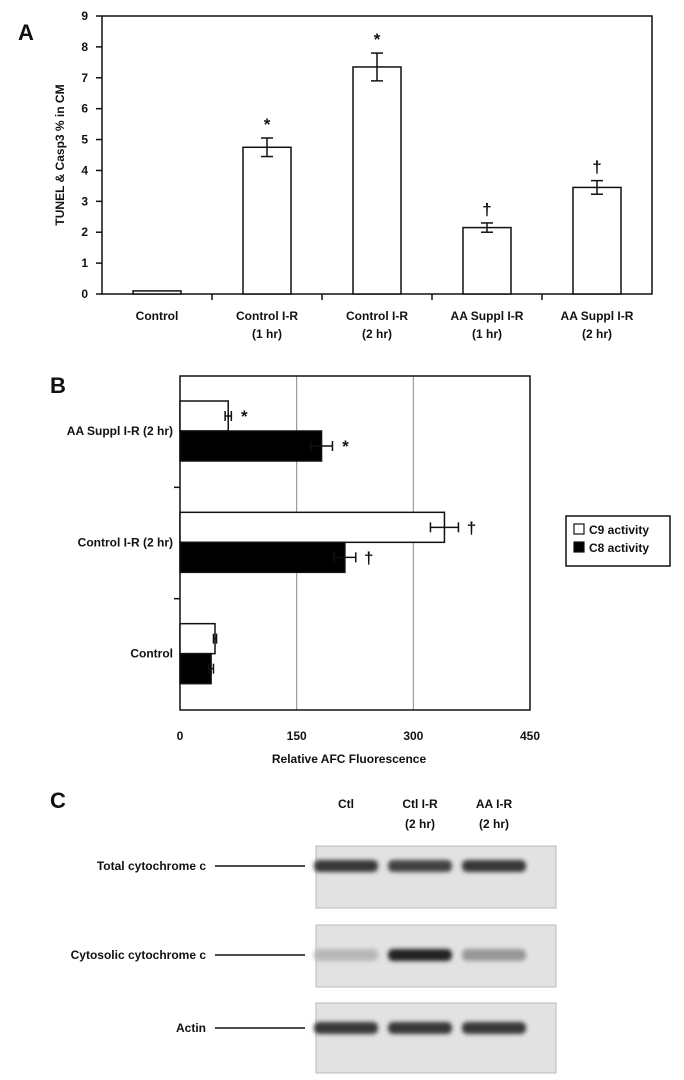 The height and width of the screenshot is (1080, 684). What do you see at coordinates (26, 32) in the screenshot?
I see `panel-a-letter: A` at bounding box center [26, 32].